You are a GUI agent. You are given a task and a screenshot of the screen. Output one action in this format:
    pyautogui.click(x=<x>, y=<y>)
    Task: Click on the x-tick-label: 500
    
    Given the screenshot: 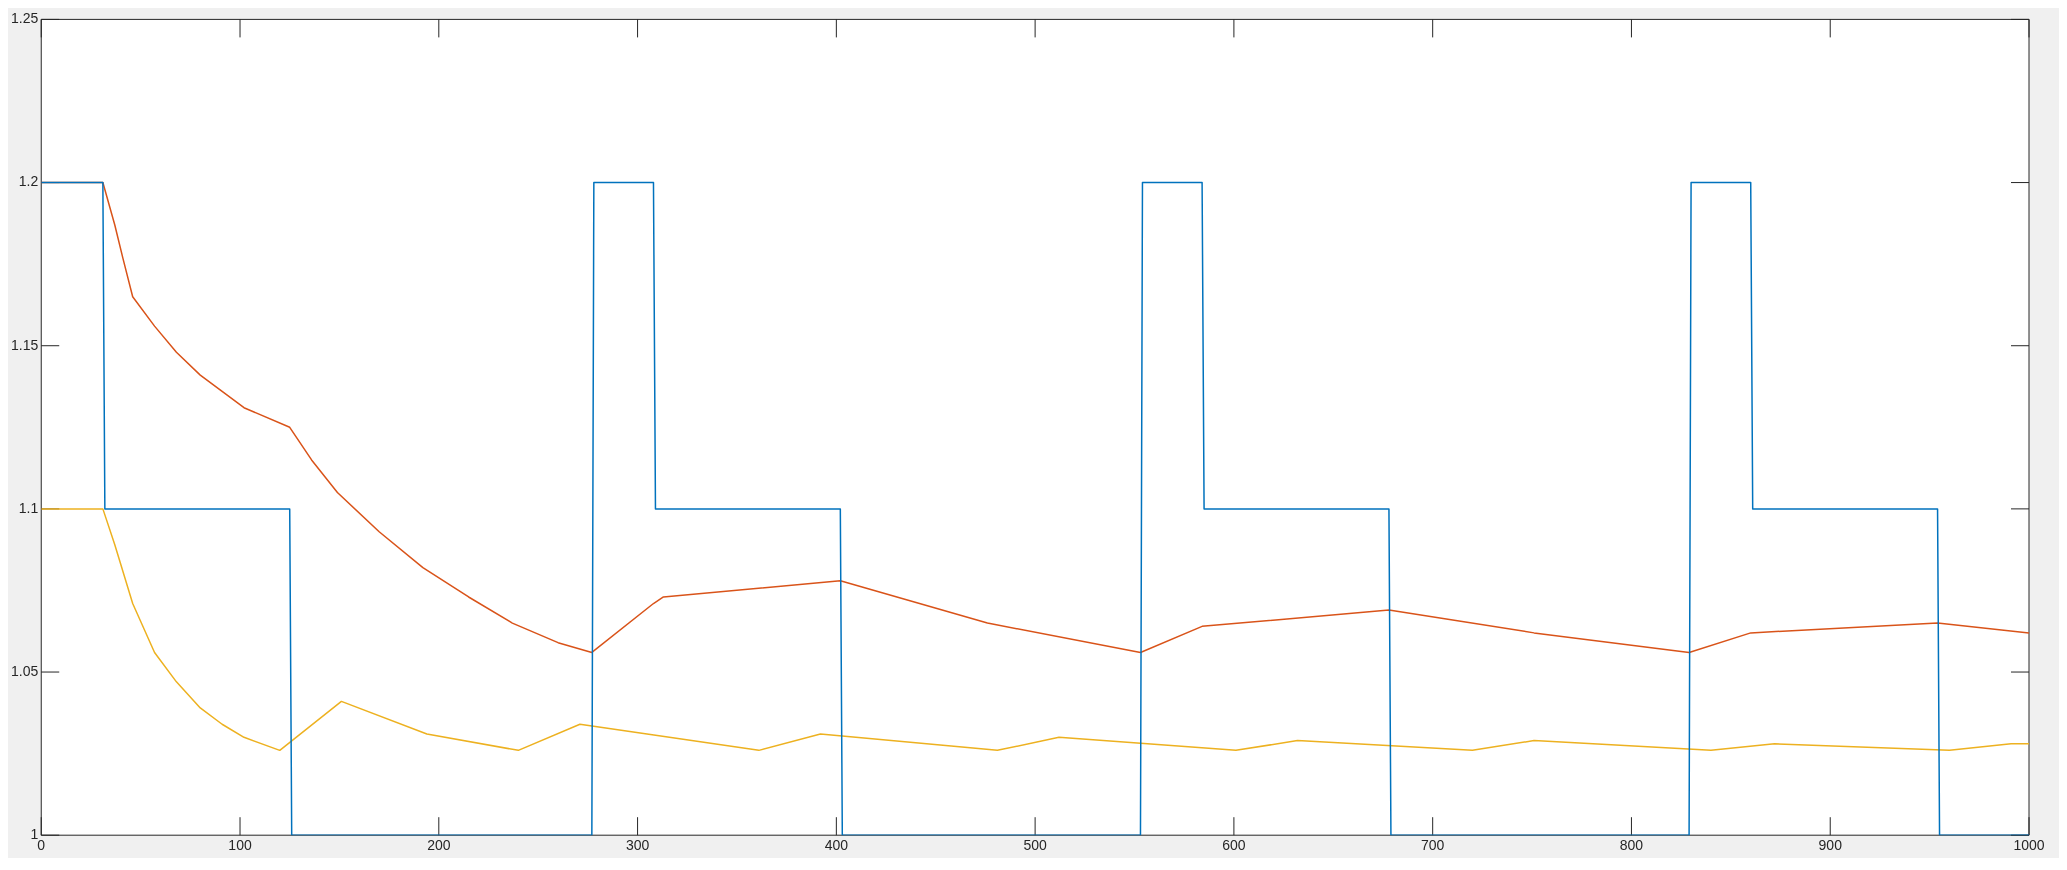 What is the action you would take?
    pyautogui.click(x=1035, y=845)
    